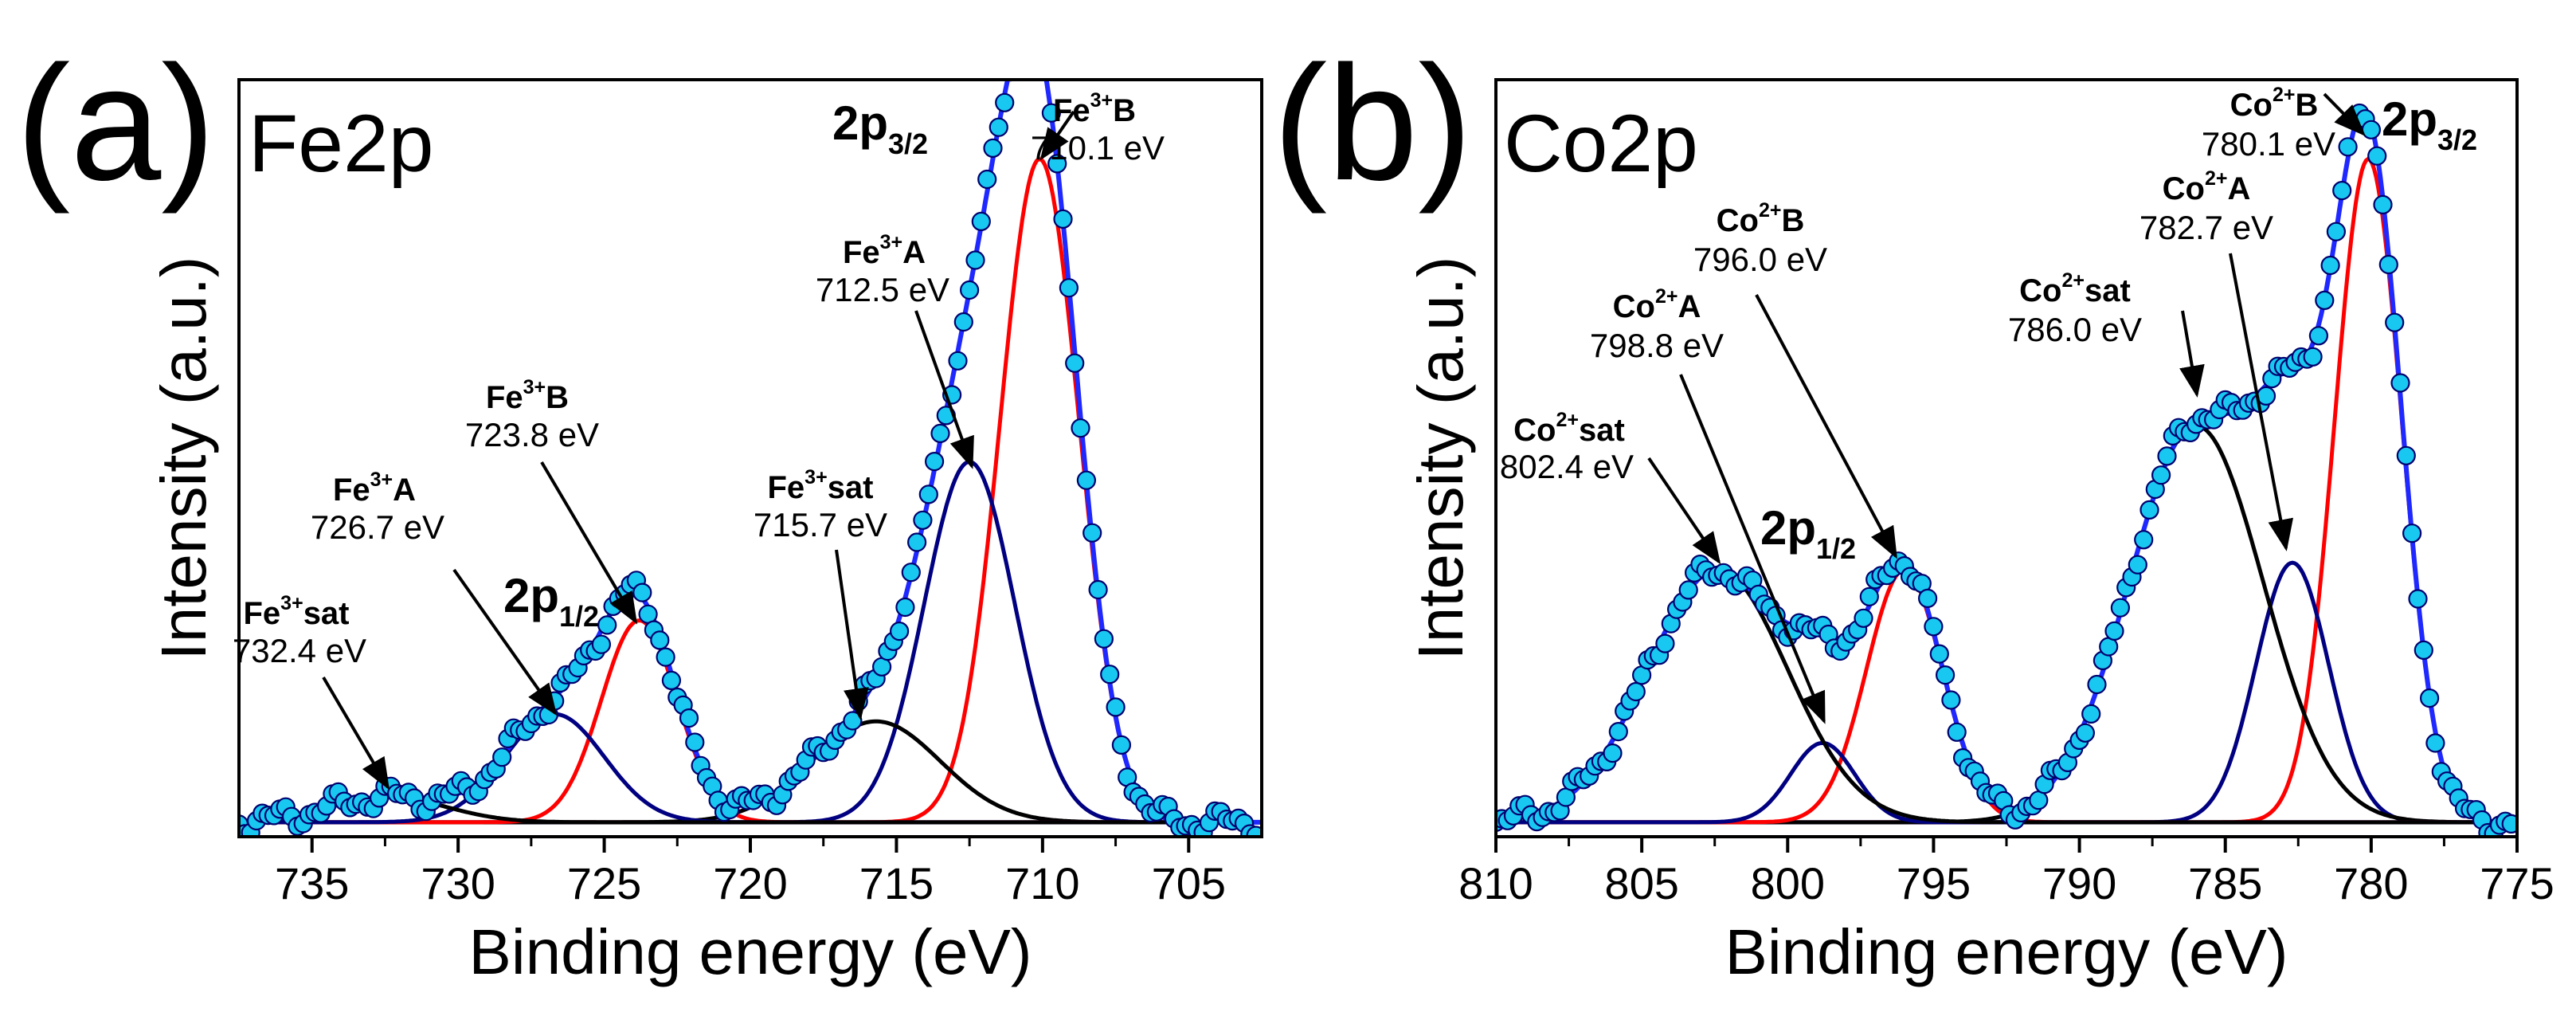  Describe the element at coordinates (377, 527) in the screenshot. I see `svg-text: 726.7 eV` at that location.